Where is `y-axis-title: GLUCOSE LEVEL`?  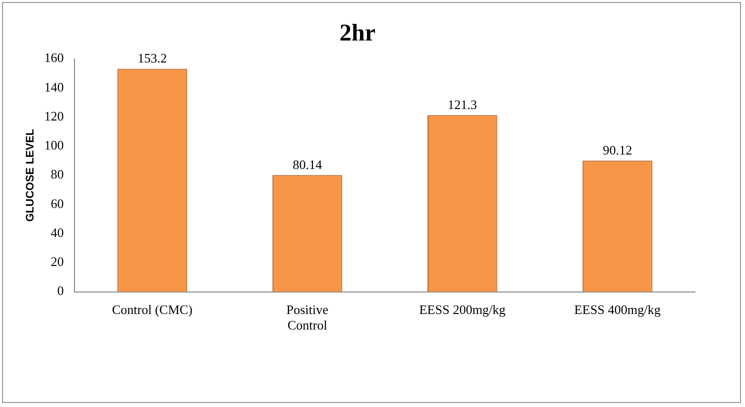 y-axis-title: GLUCOSE LEVEL is located at coordinates (30, 175).